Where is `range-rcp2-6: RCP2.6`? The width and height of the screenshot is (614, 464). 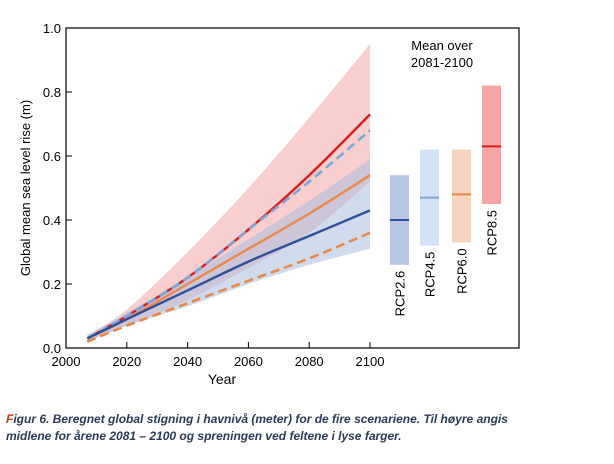 range-rcp2-6: RCP2.6 is located at coordinates (399, 245).